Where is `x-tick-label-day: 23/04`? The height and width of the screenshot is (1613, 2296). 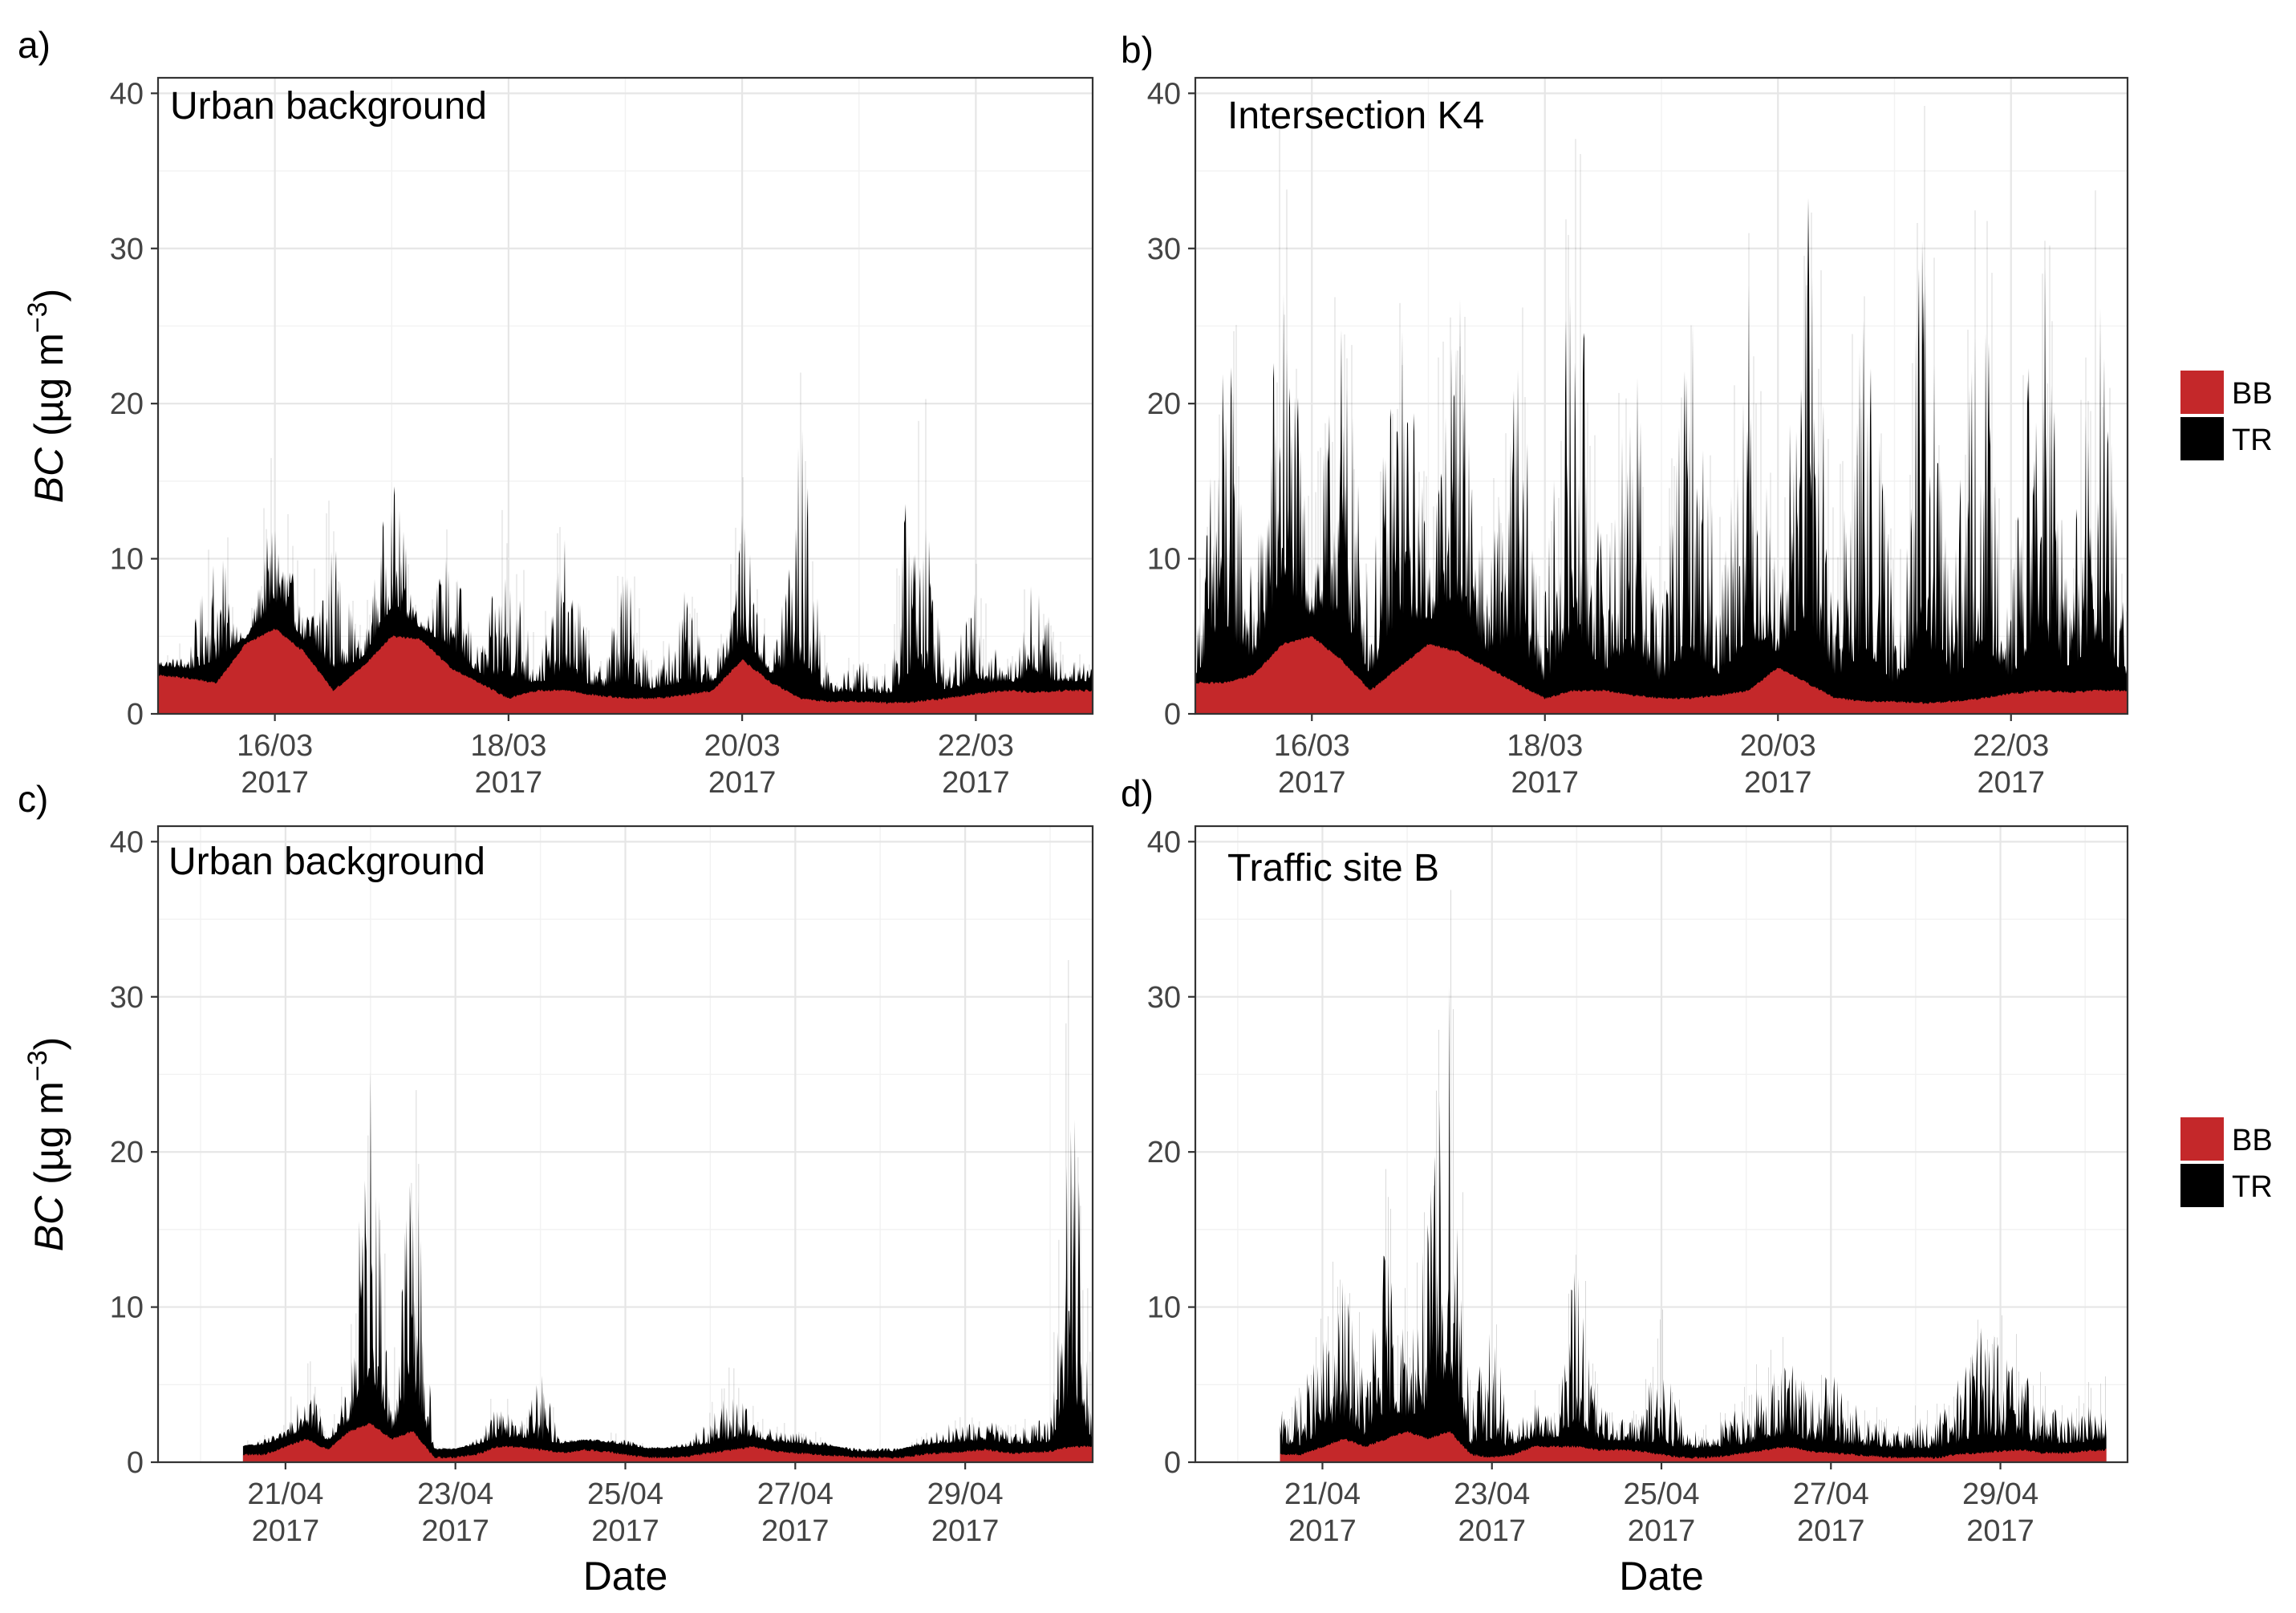 x-tick-label-day: 23/04 is located at coordinates (1492, 1494).